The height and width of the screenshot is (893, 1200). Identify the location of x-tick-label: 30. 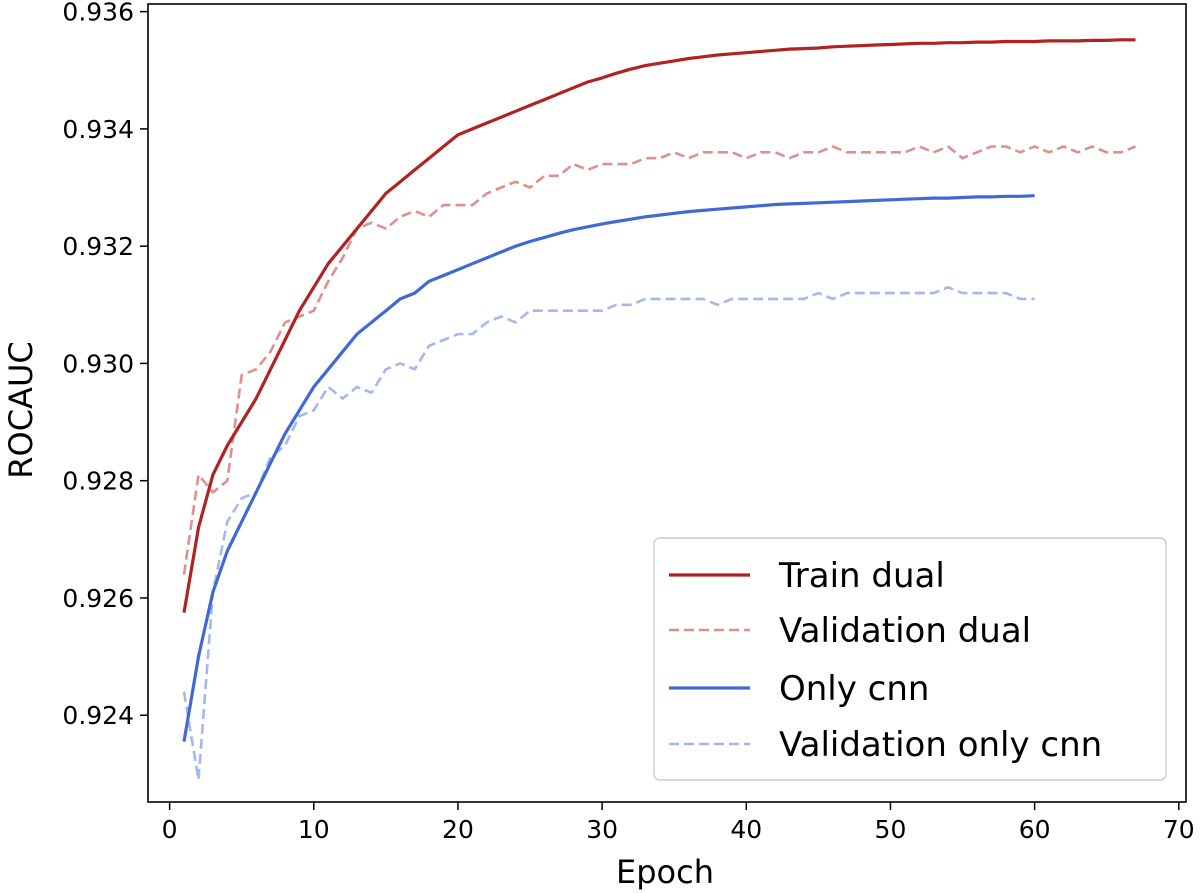
(602, 829).